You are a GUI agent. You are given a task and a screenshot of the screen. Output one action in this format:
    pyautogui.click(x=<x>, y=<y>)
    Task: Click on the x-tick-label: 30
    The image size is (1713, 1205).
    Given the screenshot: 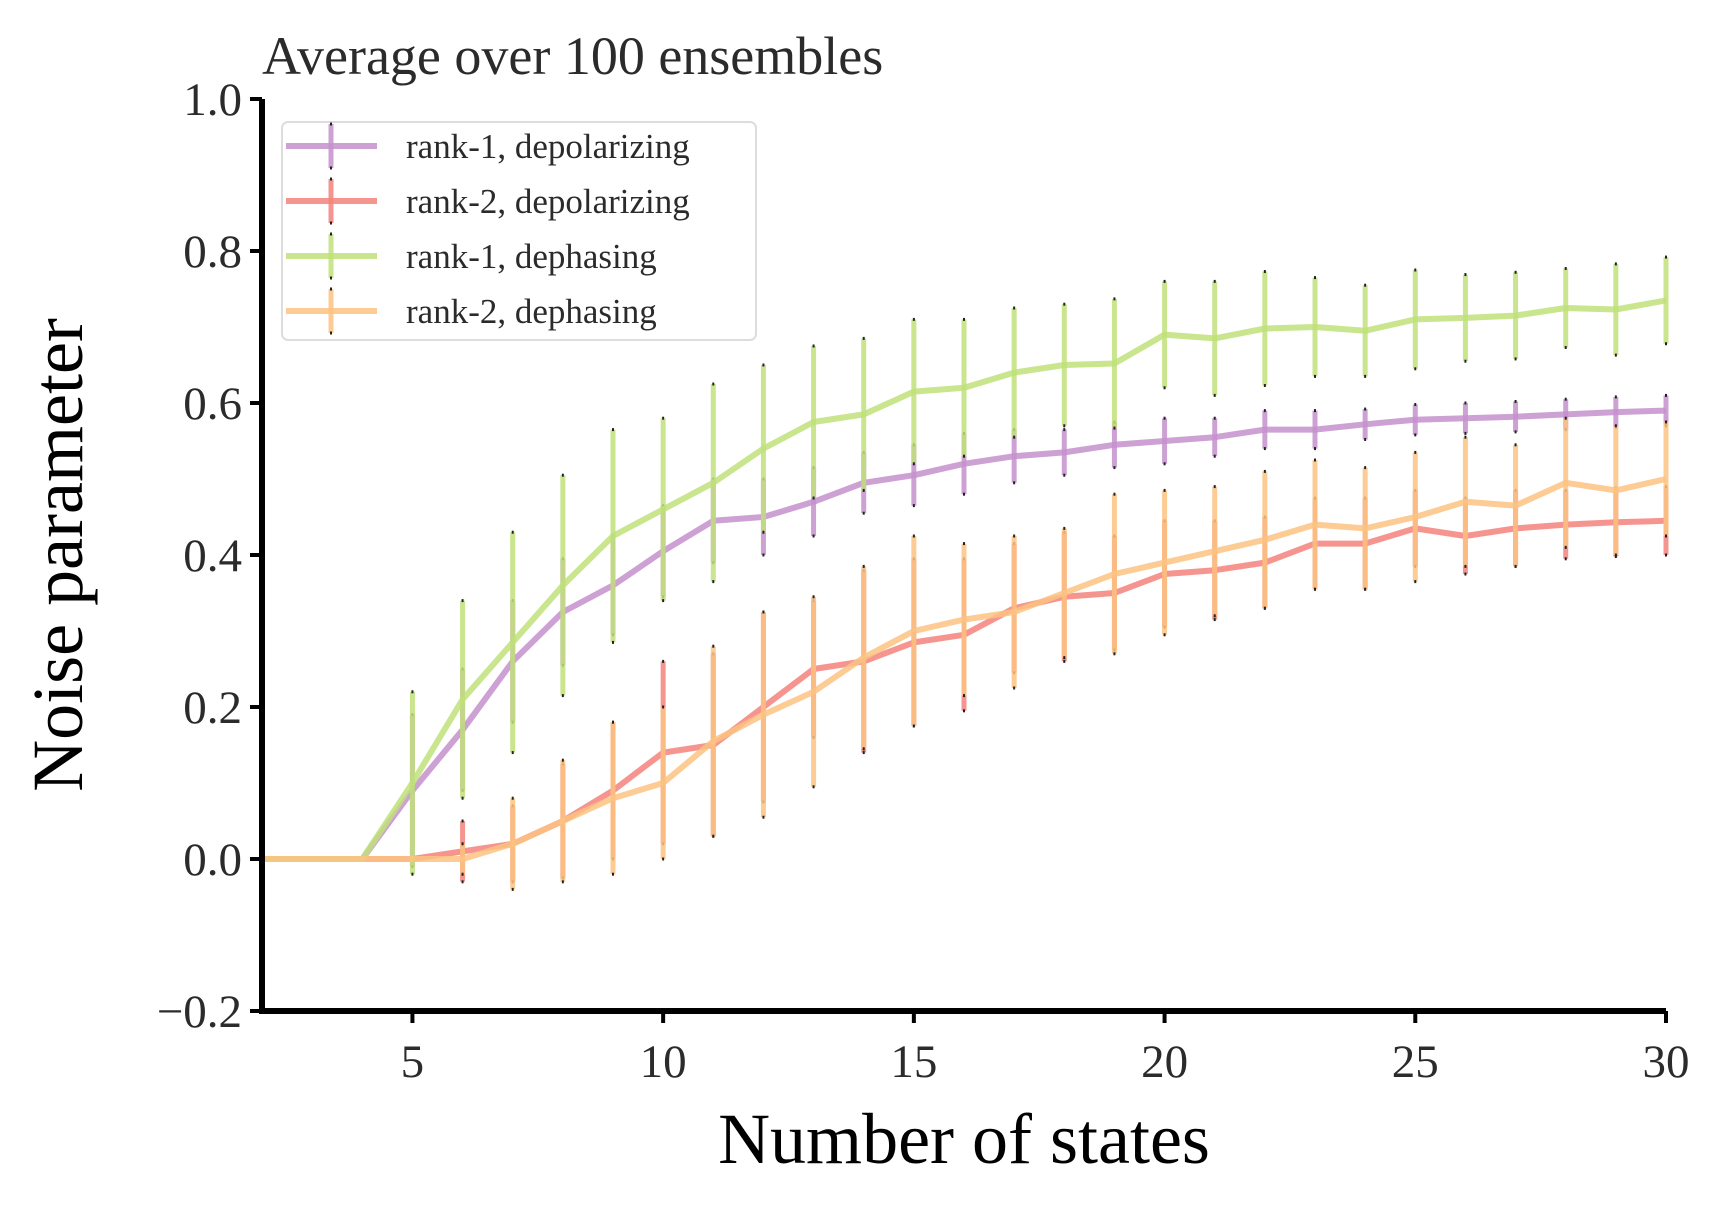 What is the action you would take?
    pyautogui.click(x=1666, y=1062)
    